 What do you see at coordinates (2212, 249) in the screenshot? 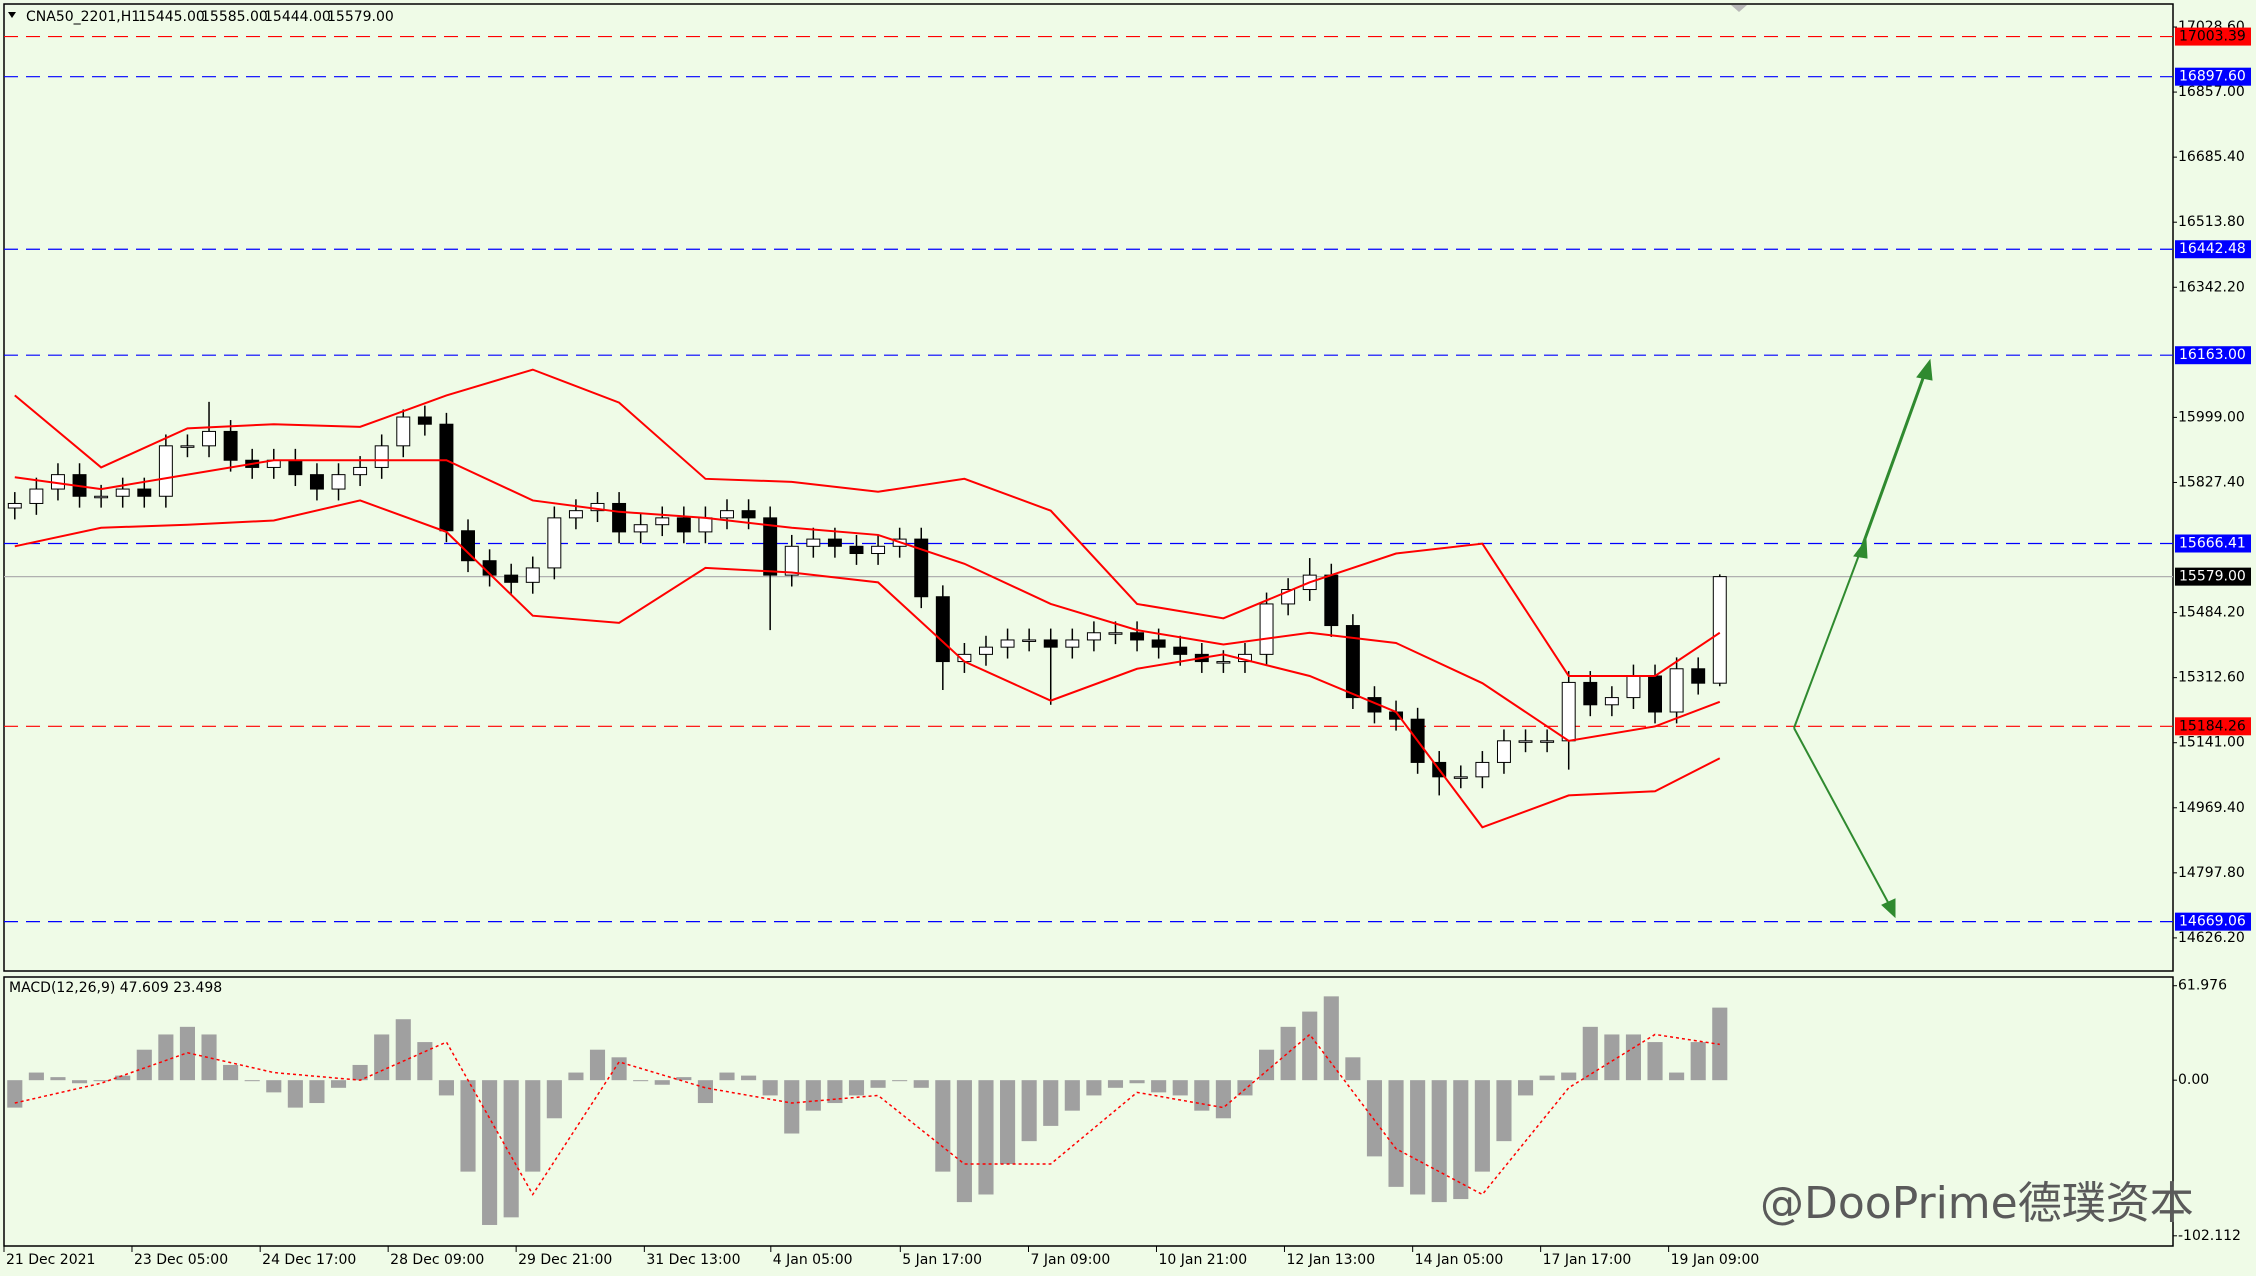
I see `level-label: 16442.48` at bounding box center [2212, 249].